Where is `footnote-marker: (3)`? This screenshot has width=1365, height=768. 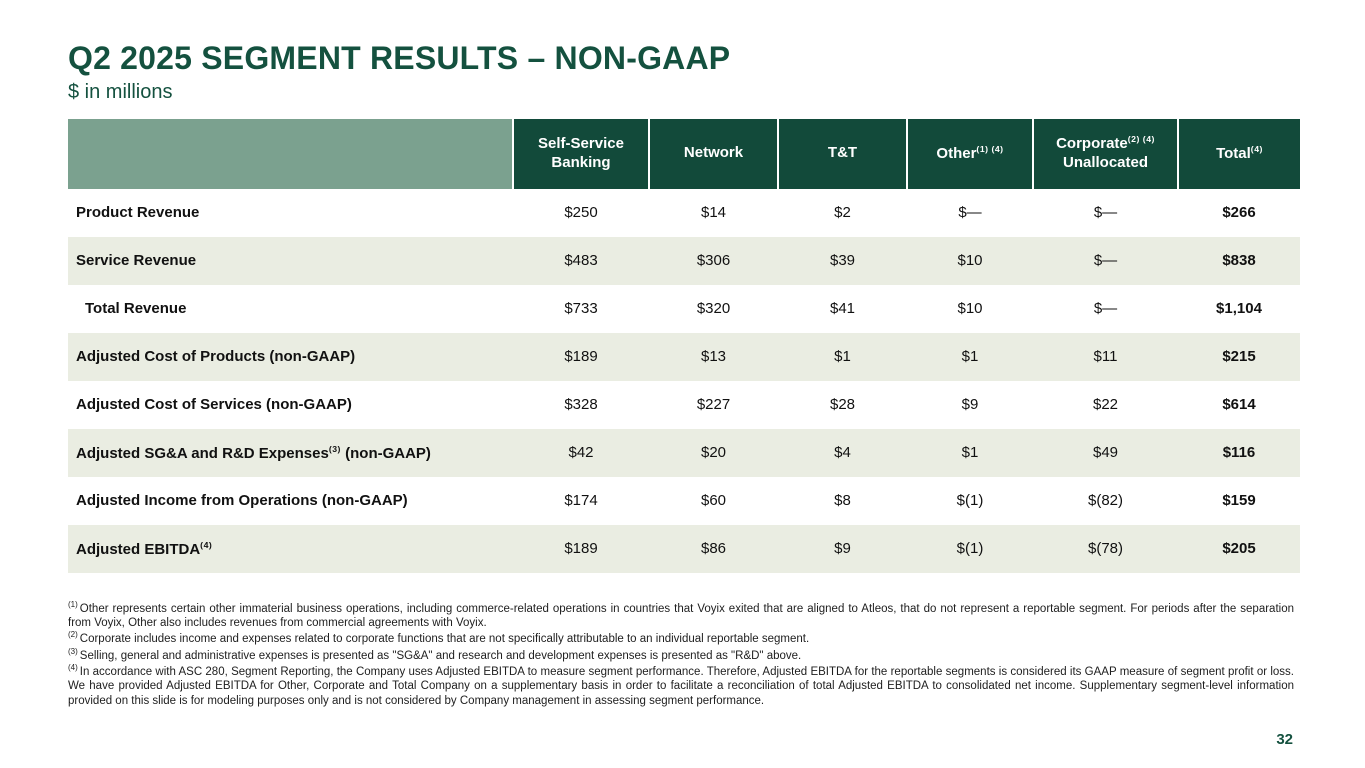
footnote-marker: (3) is located at coordinates (73, 651).